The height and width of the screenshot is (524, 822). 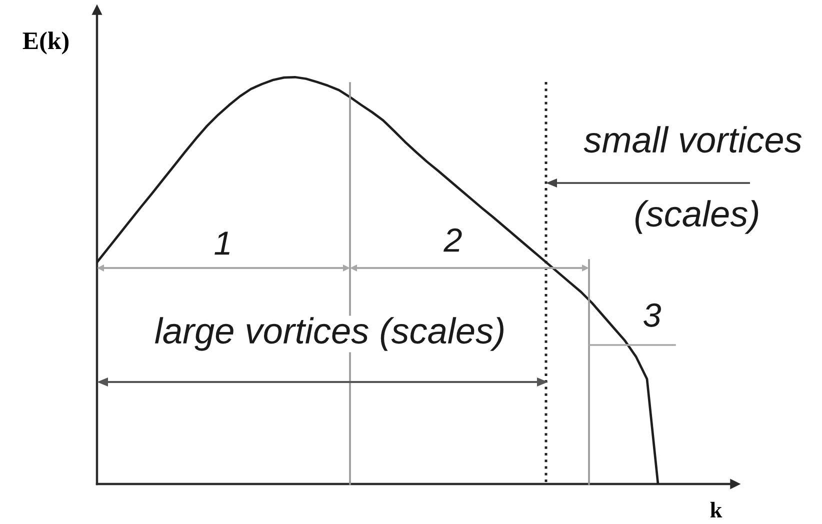 I want to click on annotation: (scales), so click(x=696, y=217).